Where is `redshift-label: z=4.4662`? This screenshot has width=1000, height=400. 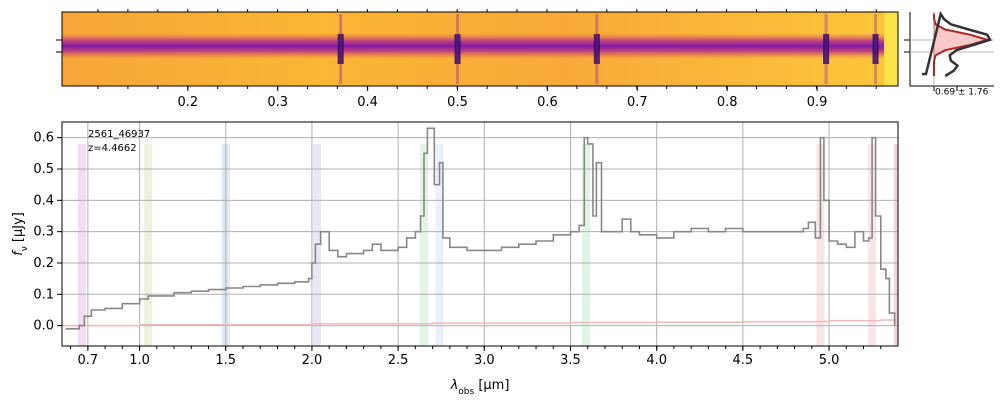 redshift-label: z=4.4662 is located at coordinates (112, 148).